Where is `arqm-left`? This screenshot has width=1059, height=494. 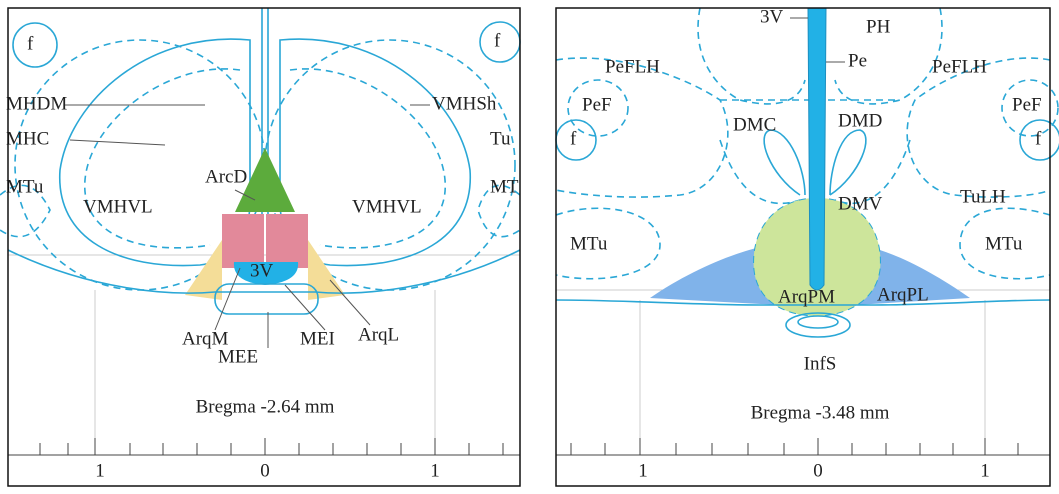 arqm-left is located at coordinates (243, 241).